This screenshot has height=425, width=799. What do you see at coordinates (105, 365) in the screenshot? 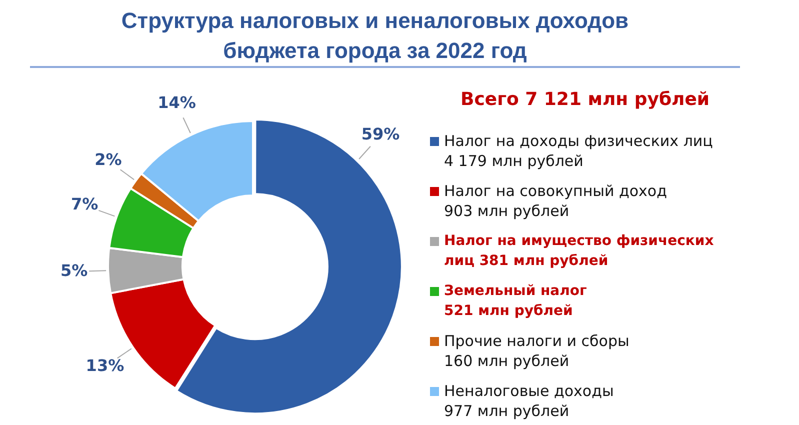
I see `data-label: 13%` at bounding box center [105, 365].